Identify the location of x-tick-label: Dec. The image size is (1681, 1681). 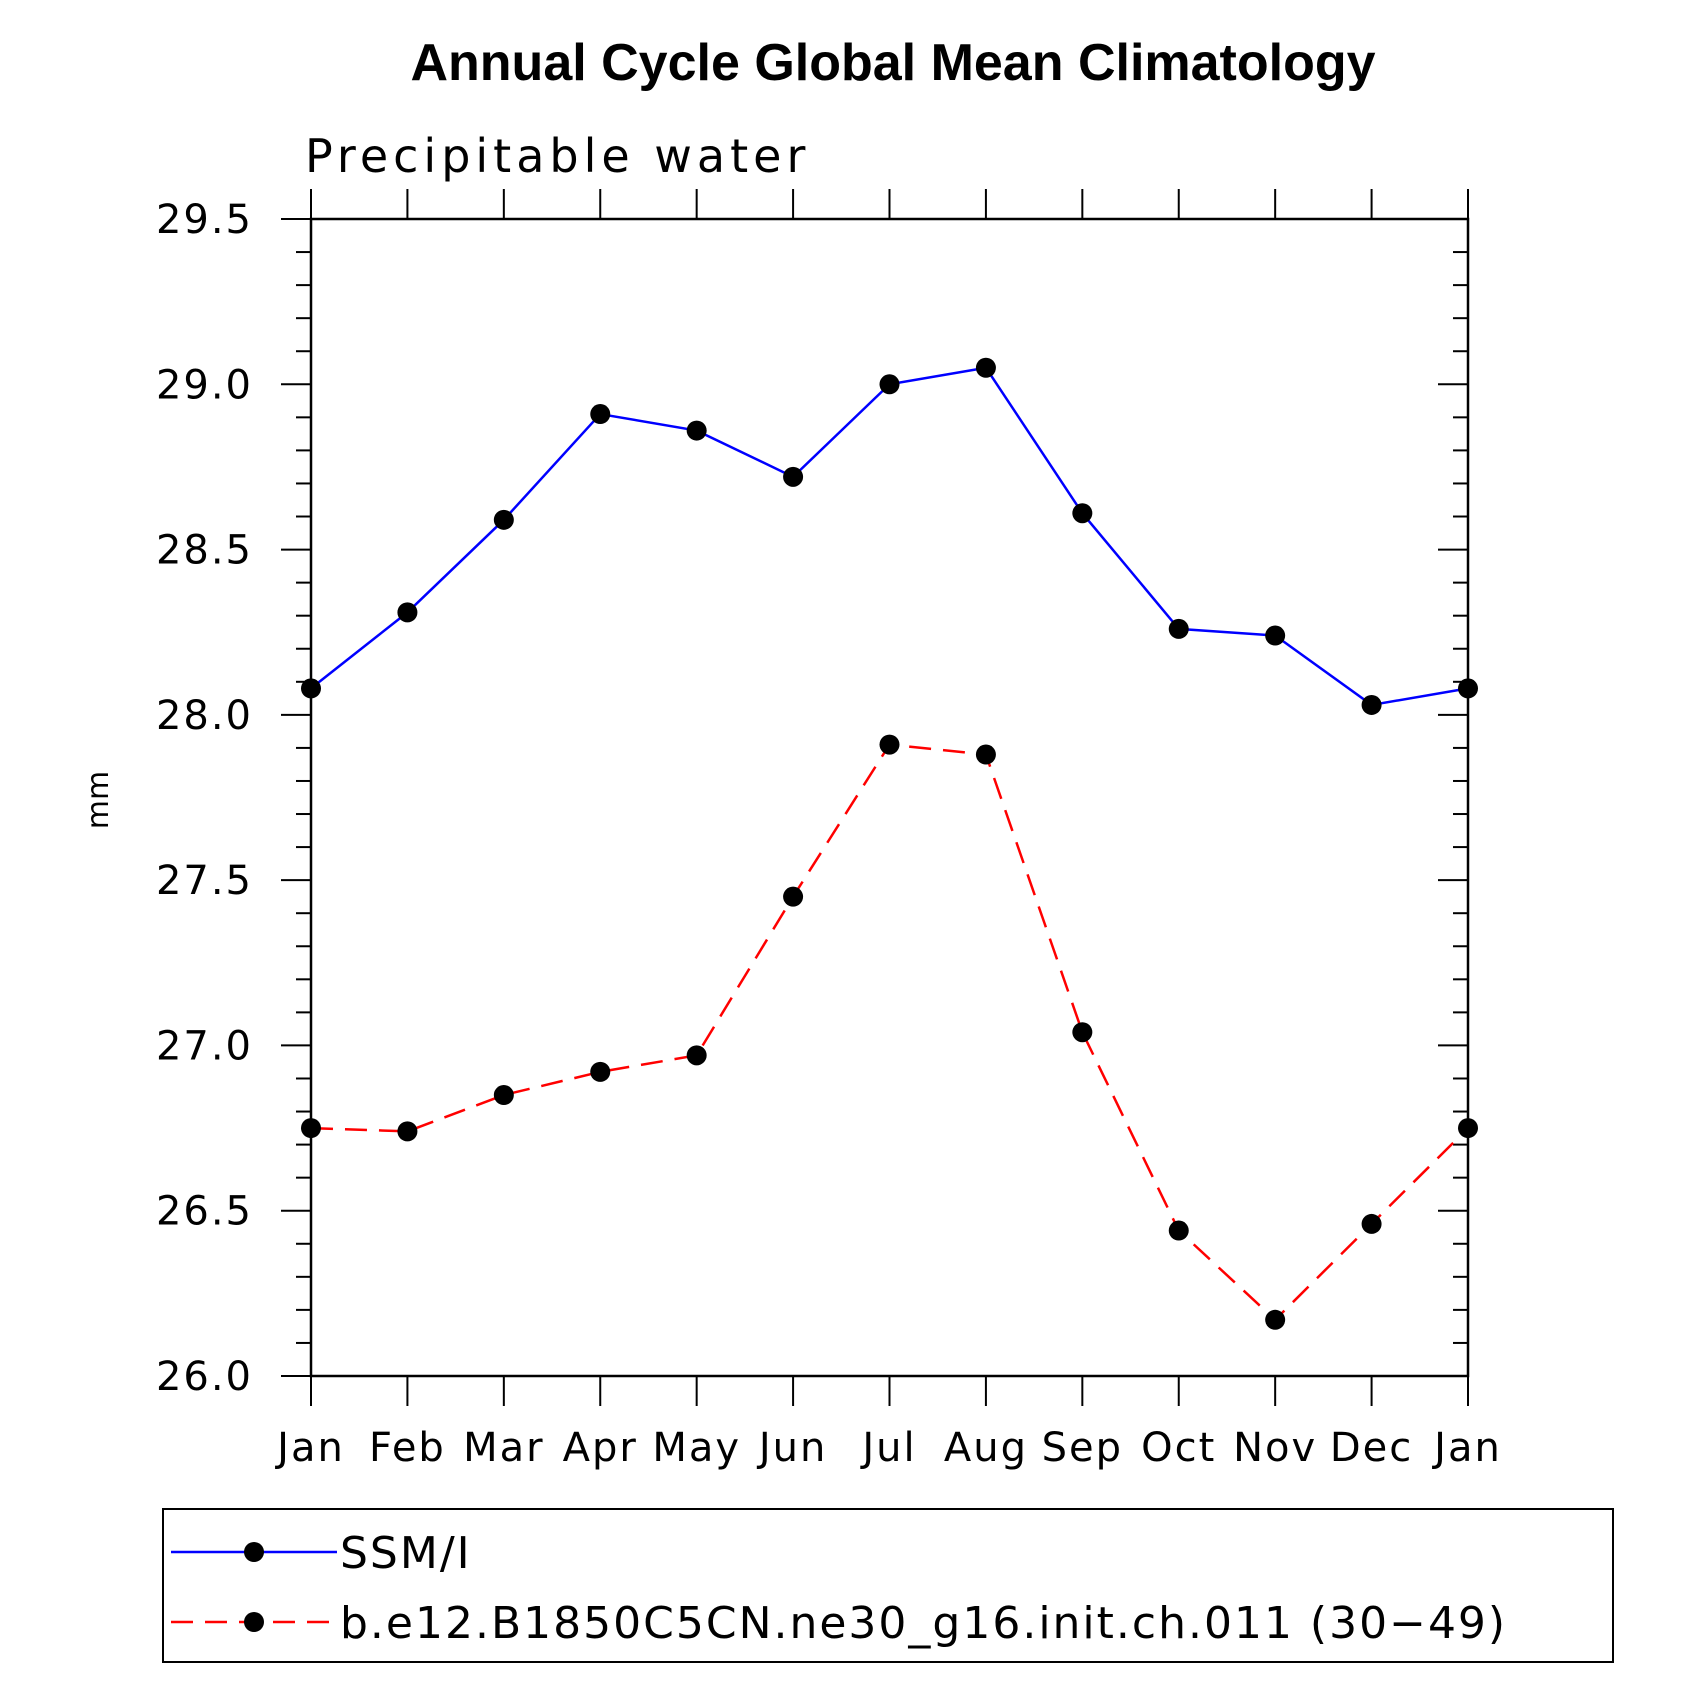
(1371, 1448).